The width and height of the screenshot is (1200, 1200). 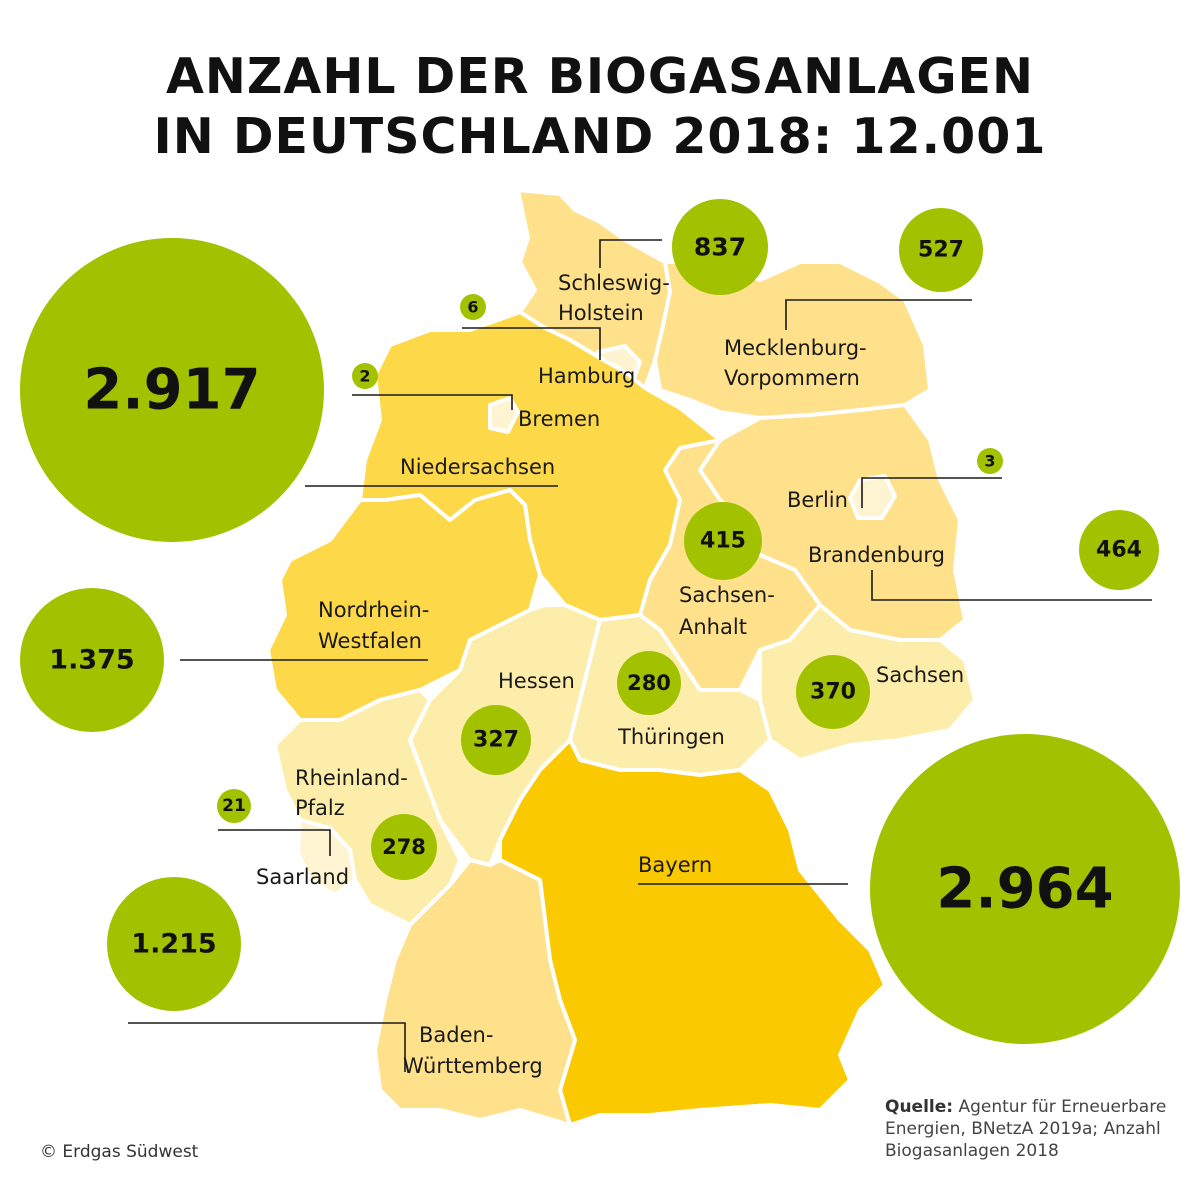 I want to click on label-rheinland-pfalz-line2: Pfalz, so click(x=320, y=808).